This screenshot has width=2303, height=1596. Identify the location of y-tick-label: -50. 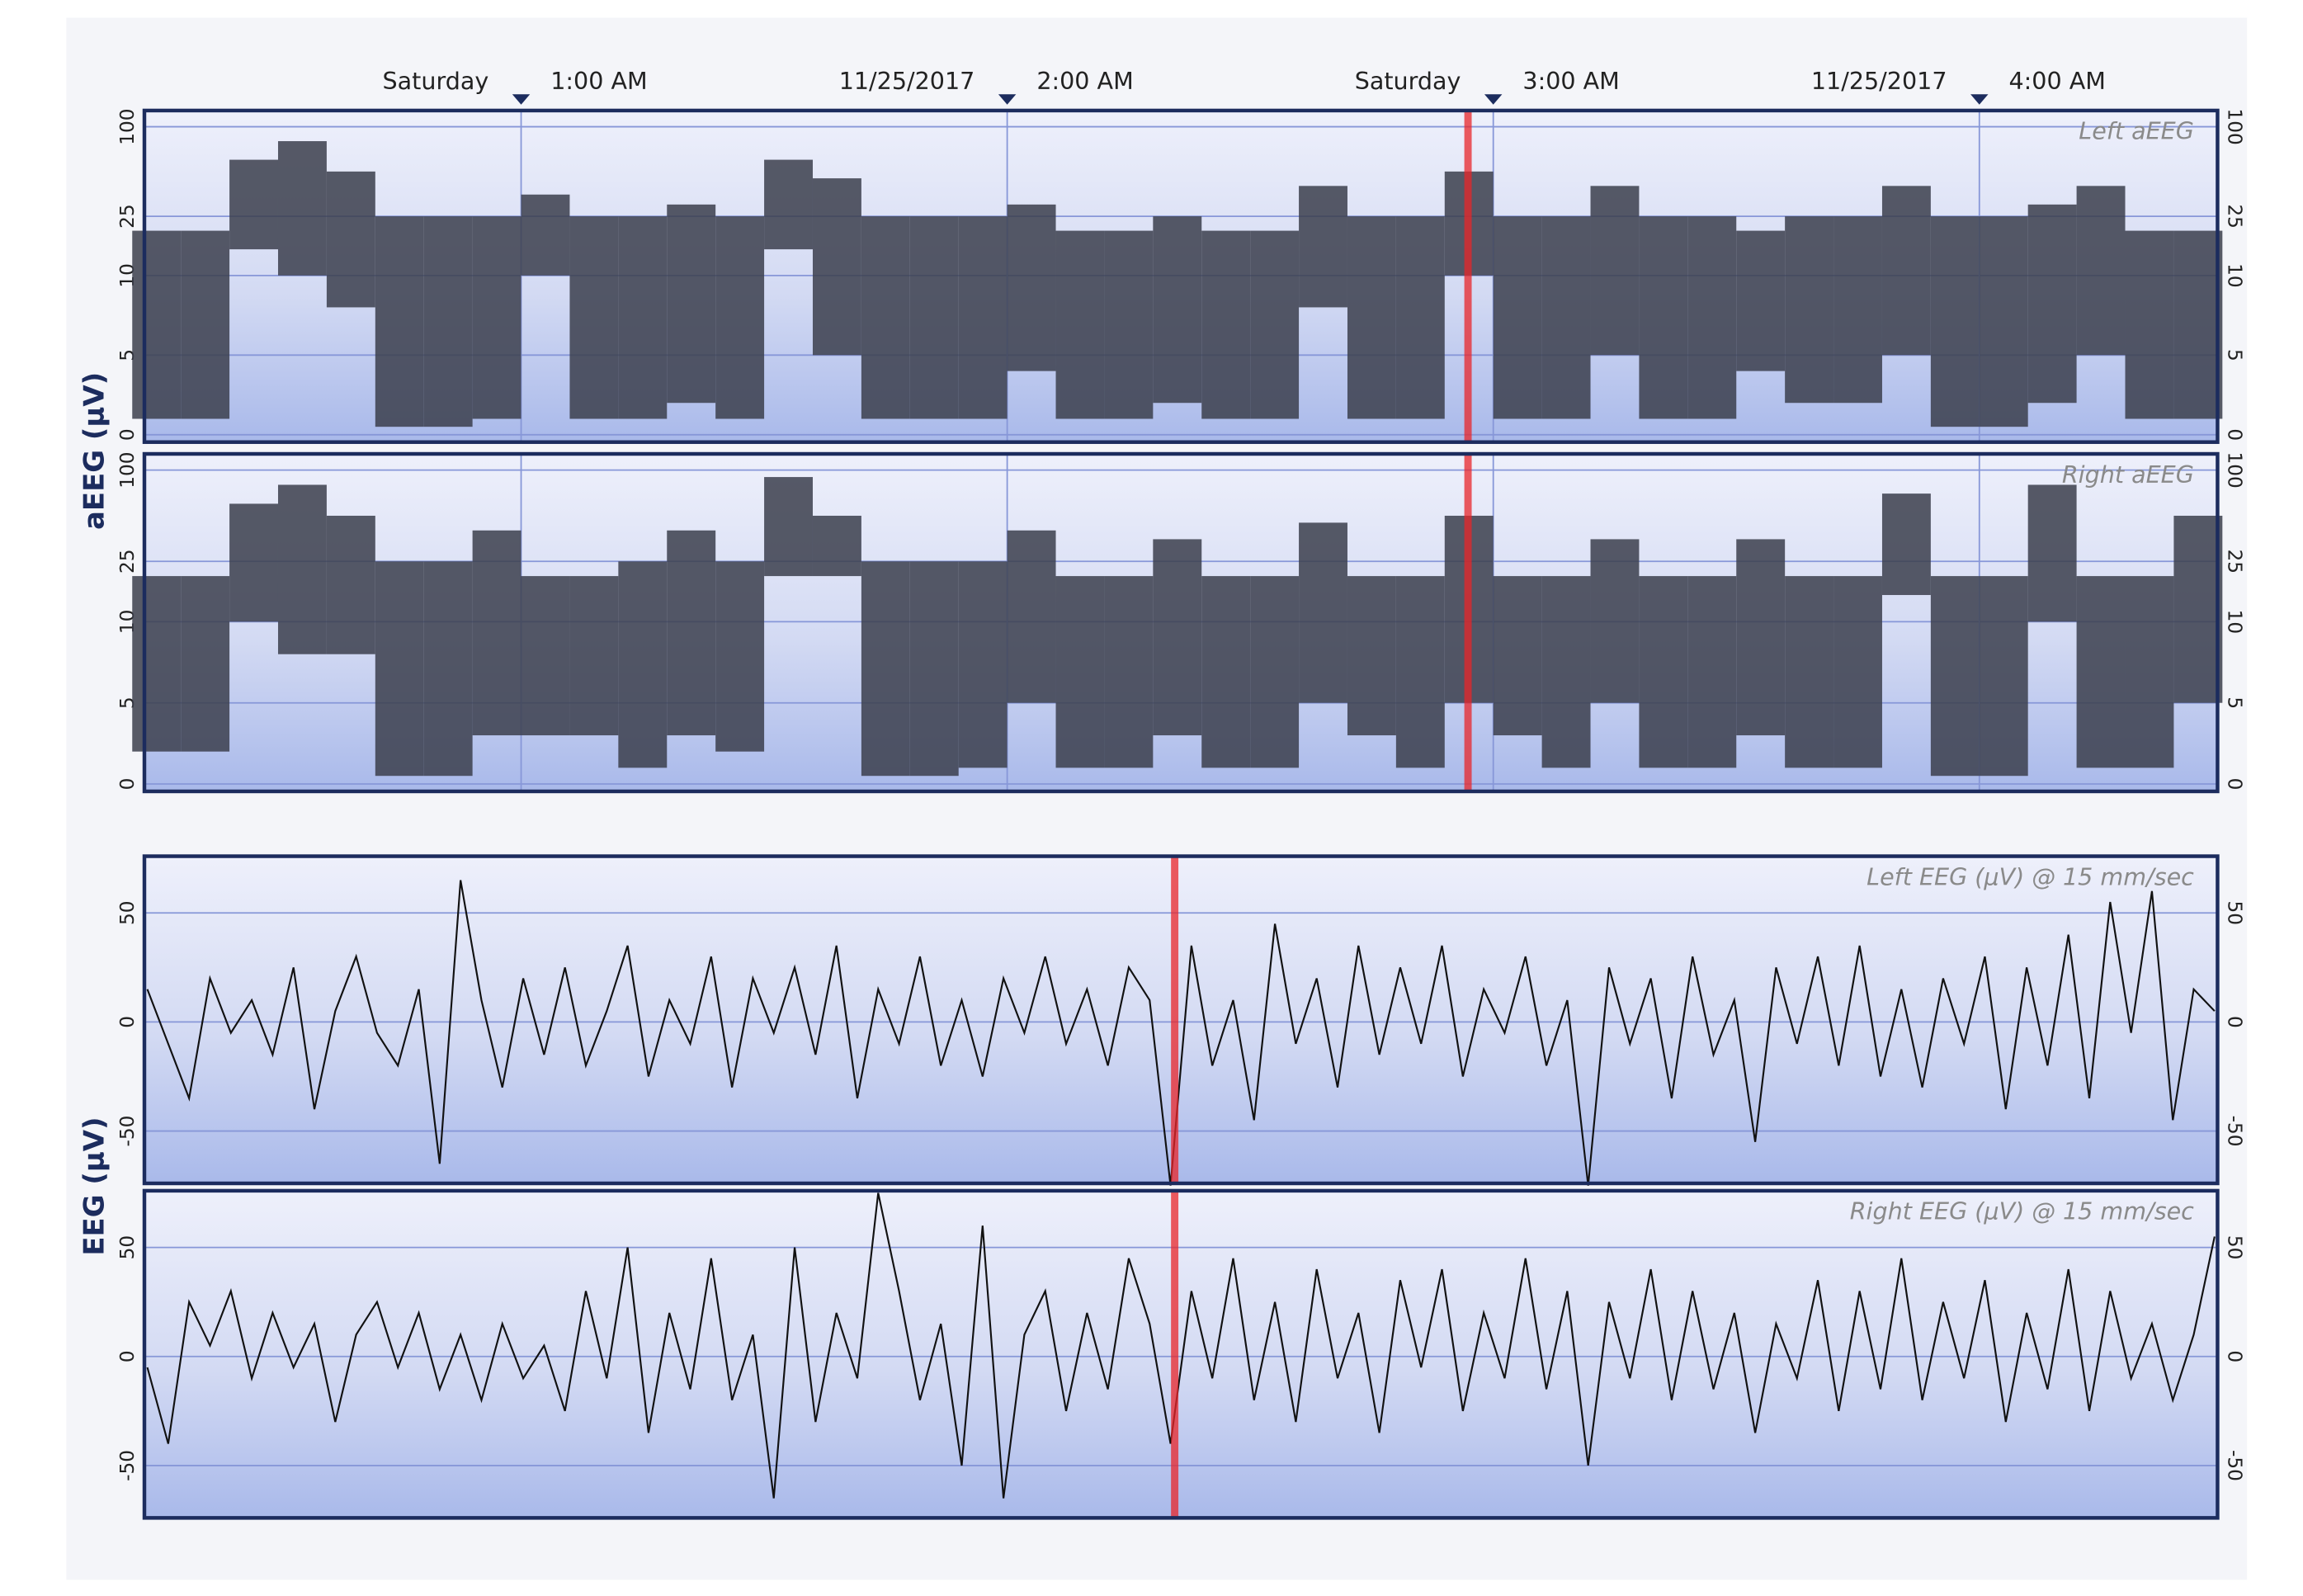
(127, 1131).